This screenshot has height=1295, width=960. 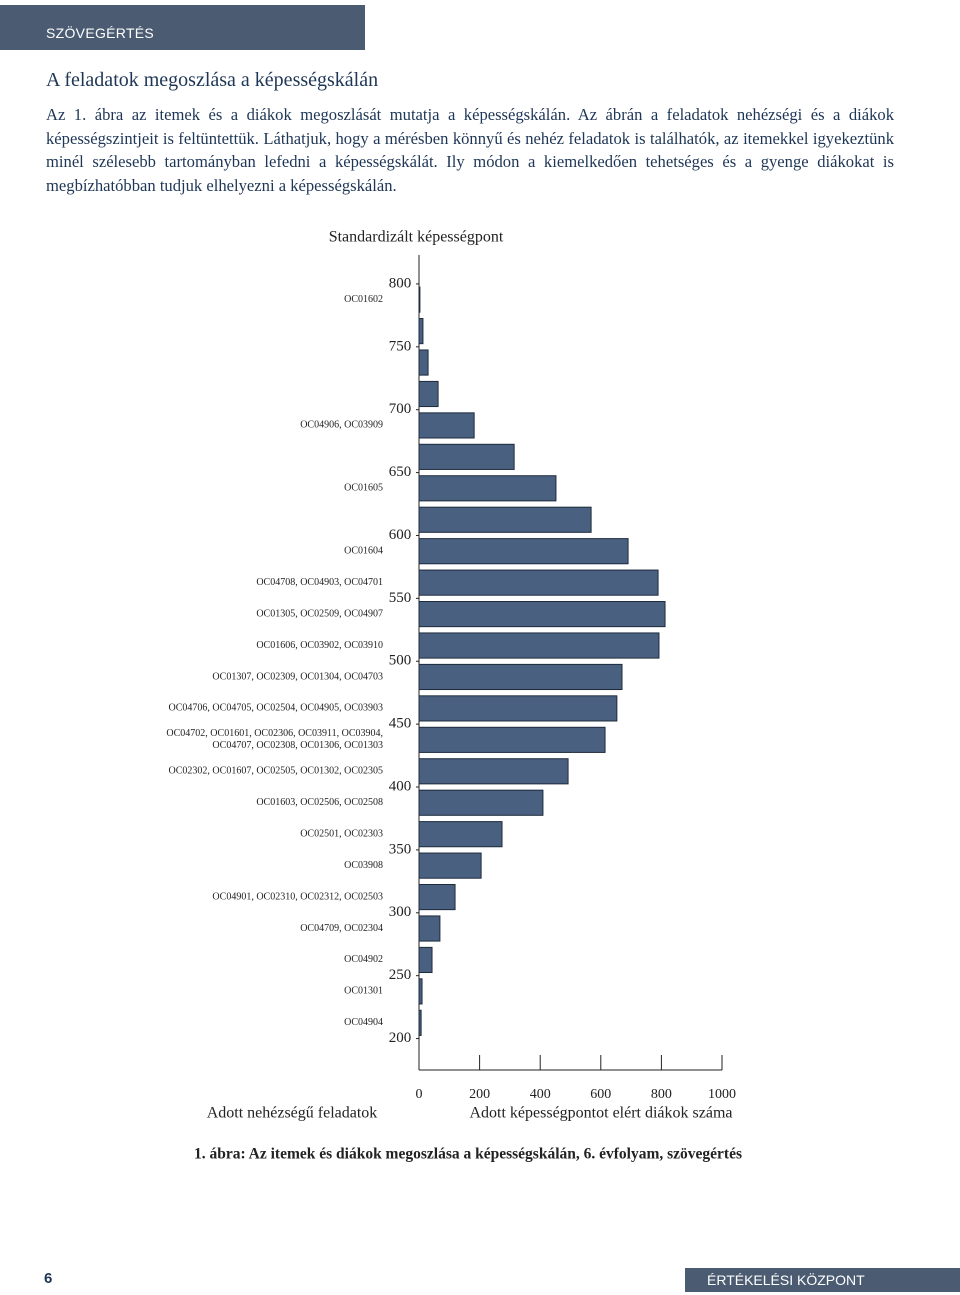 What do you see at coordinates (400, 472) in the screenshot?
I see `y-tick-label: 650` at bounding box center [400, 472].